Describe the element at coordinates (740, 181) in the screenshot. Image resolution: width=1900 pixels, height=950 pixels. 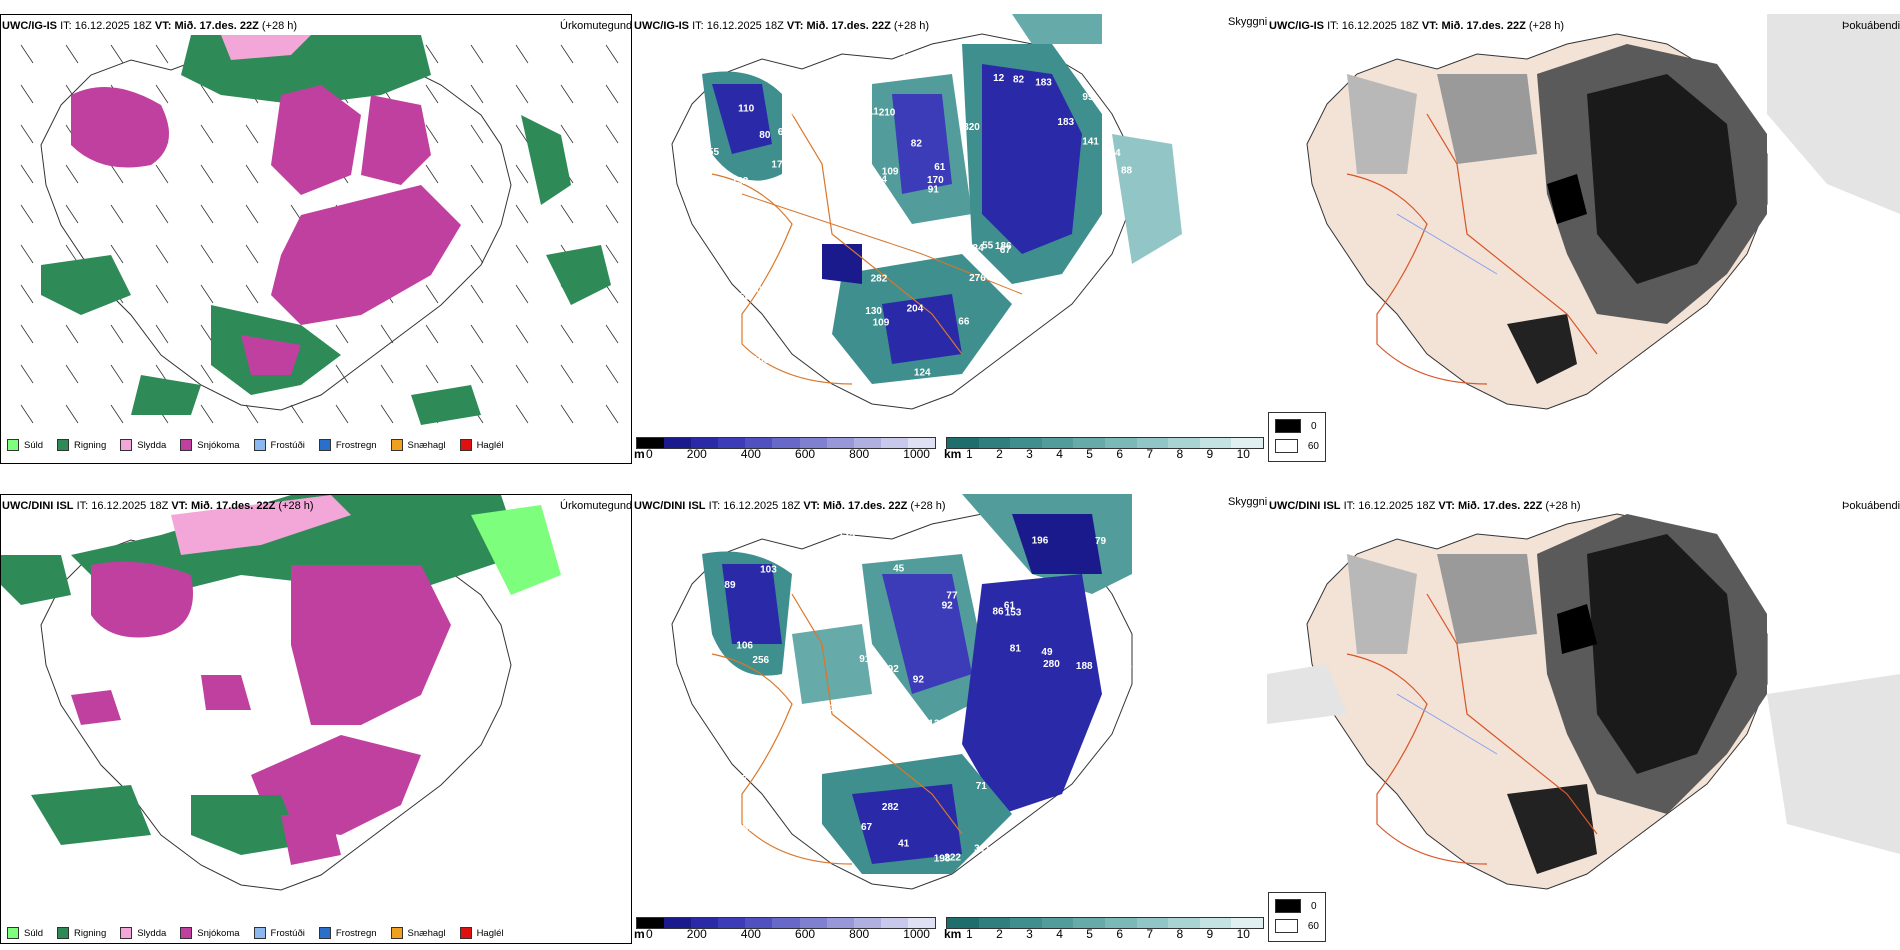
I see `station-label: 132` at that location.